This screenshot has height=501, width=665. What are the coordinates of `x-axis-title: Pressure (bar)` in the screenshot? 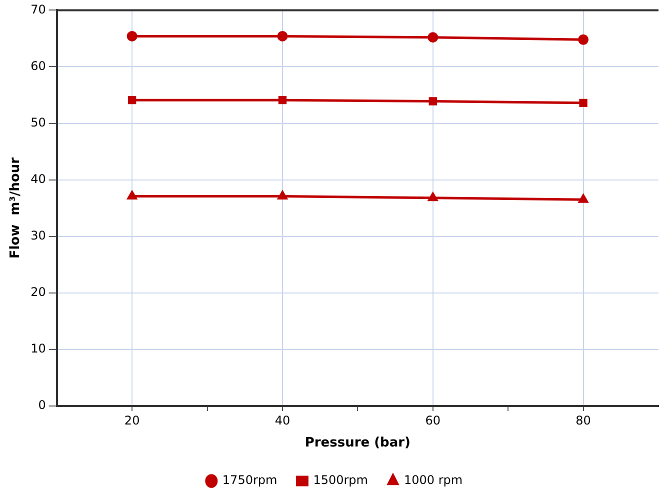 It's located at (357, 443).